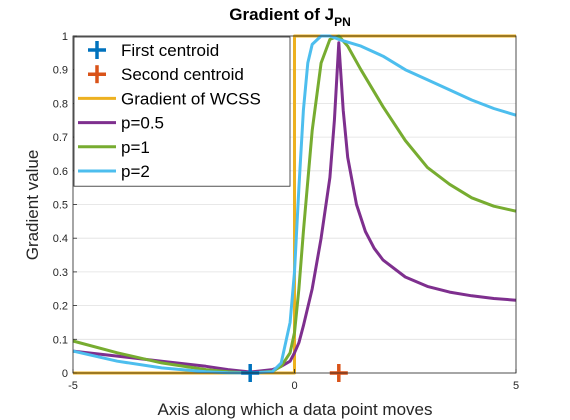 This screenshot has width=570, height=420. Describe the element at coordinates (170, 50) in the screenshot. I see `legend-label: First centroid` at that location.